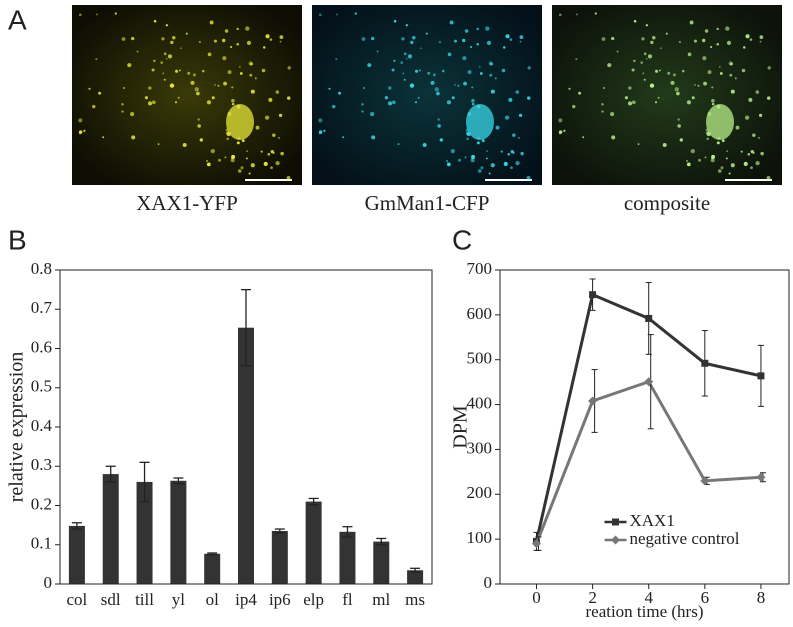 The height and width of the screenshot is (627, 793). I want to click on legend-label: negative control, so click(685, 538).